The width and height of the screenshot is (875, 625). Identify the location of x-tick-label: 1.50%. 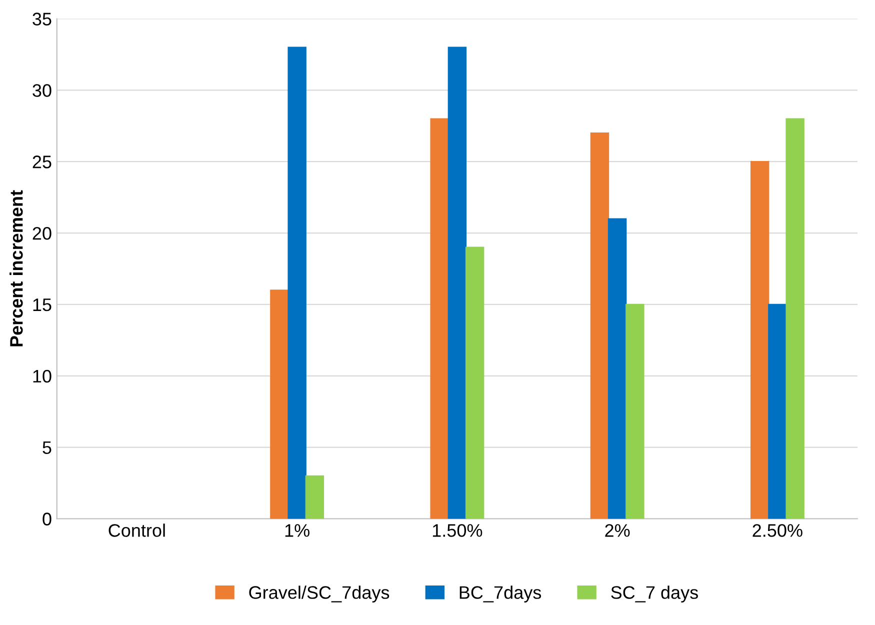
(457, 530).